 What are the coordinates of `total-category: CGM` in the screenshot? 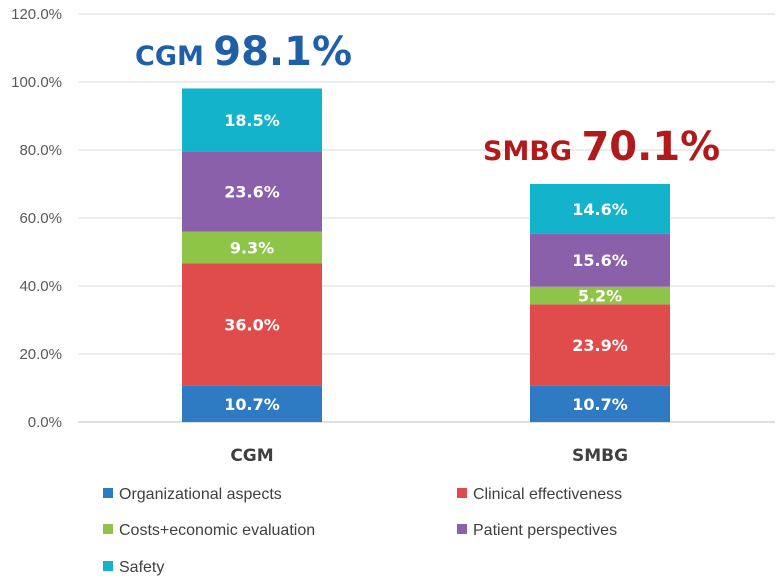 It's located at (174, 56).